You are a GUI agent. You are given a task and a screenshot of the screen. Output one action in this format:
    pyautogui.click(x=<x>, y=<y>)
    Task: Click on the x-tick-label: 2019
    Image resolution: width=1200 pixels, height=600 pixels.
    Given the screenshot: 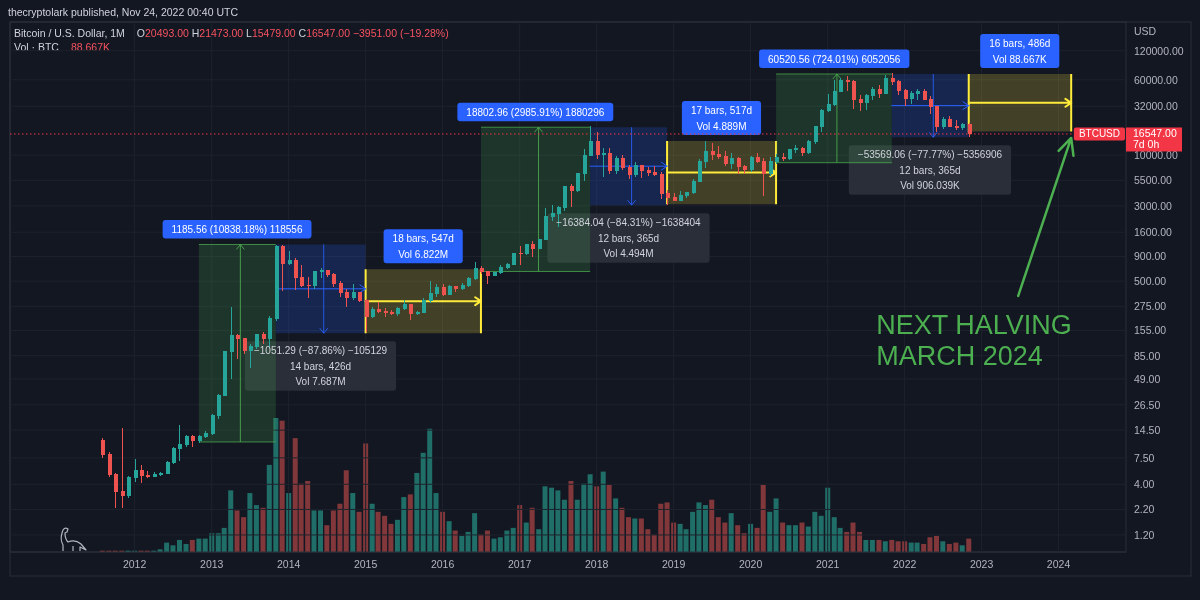 What is the action you would take?
    pyautogui.click(x=673, y=564)
    